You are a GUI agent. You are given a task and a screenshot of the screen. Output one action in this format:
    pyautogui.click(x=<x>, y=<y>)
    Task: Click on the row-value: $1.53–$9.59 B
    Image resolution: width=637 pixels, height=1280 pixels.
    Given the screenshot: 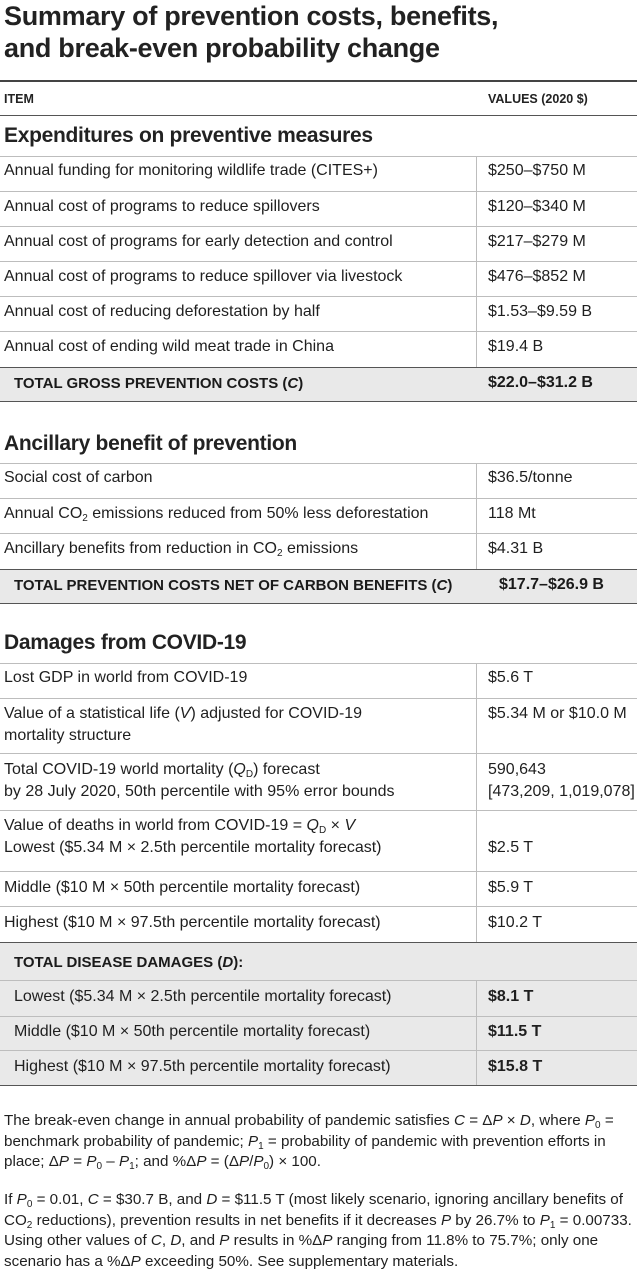 What is the action you would take?
    pyautogui.click(x=540, y=311)
    